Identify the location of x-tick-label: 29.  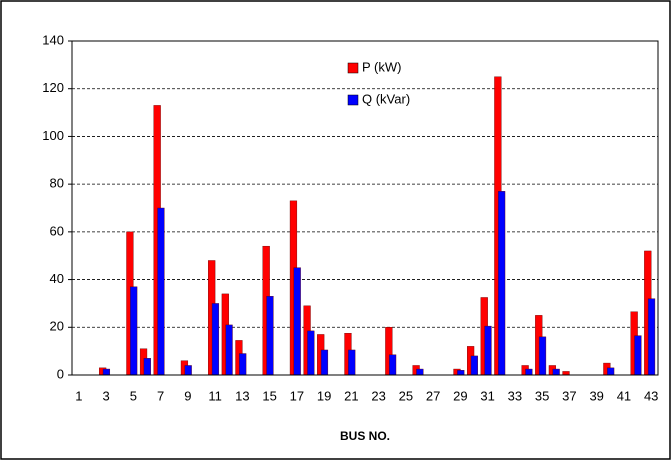
(460, 395).